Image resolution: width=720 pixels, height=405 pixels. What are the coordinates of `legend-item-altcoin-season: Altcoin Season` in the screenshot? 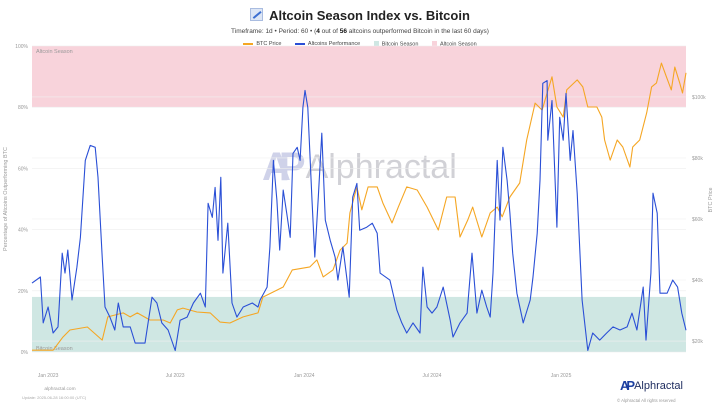 It's located at (454, 44).